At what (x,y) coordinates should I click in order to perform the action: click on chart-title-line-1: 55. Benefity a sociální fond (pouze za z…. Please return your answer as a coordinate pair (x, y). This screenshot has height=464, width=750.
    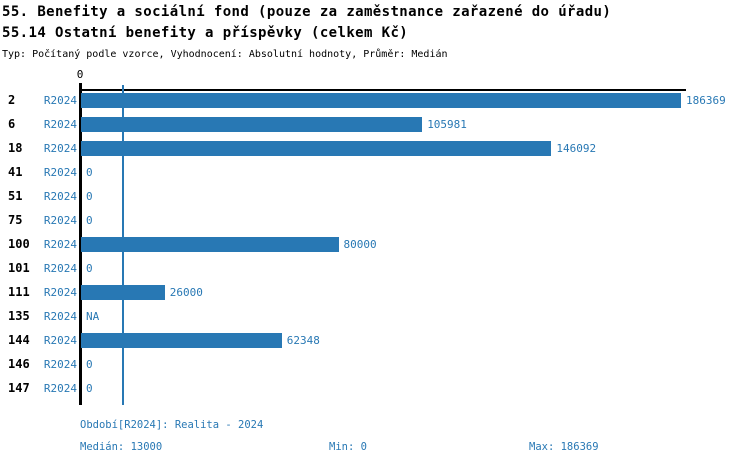
    Looking at the image, I should click on (307, 12).